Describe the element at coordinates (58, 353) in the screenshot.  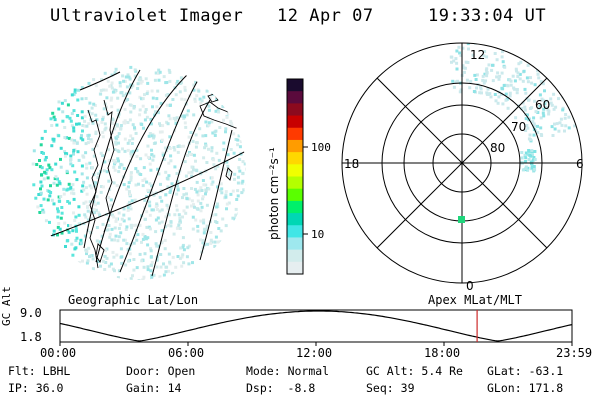
I see `x-tick-0000: 00:00` at that location.